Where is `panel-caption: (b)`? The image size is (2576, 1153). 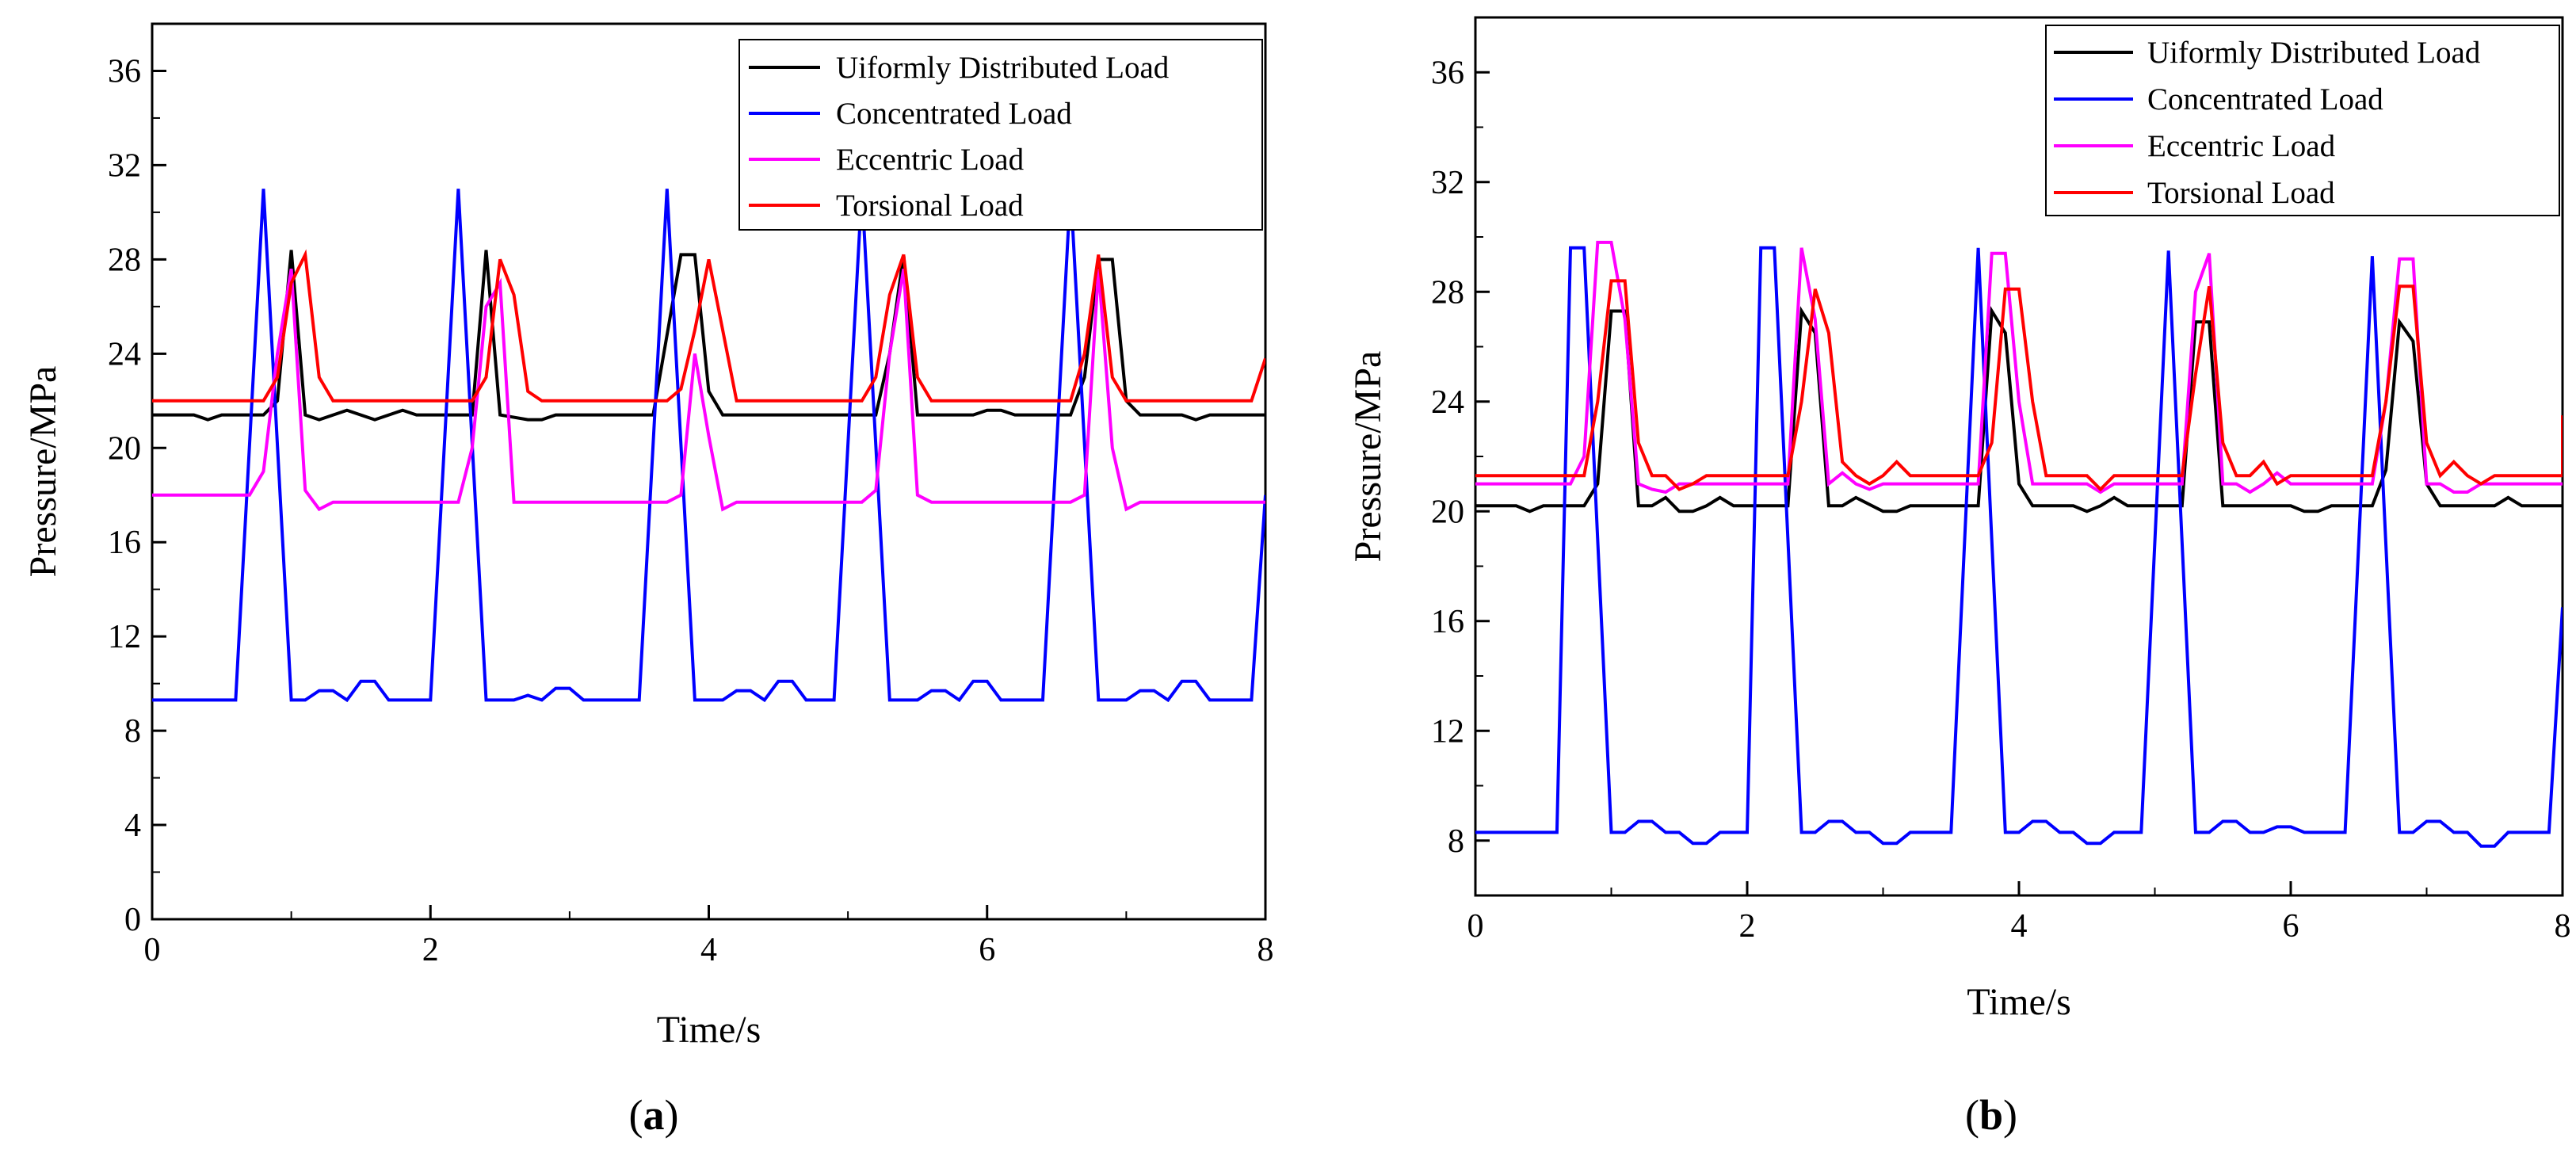
panel-caption: (b) is located at coordinates (1991, 1115).